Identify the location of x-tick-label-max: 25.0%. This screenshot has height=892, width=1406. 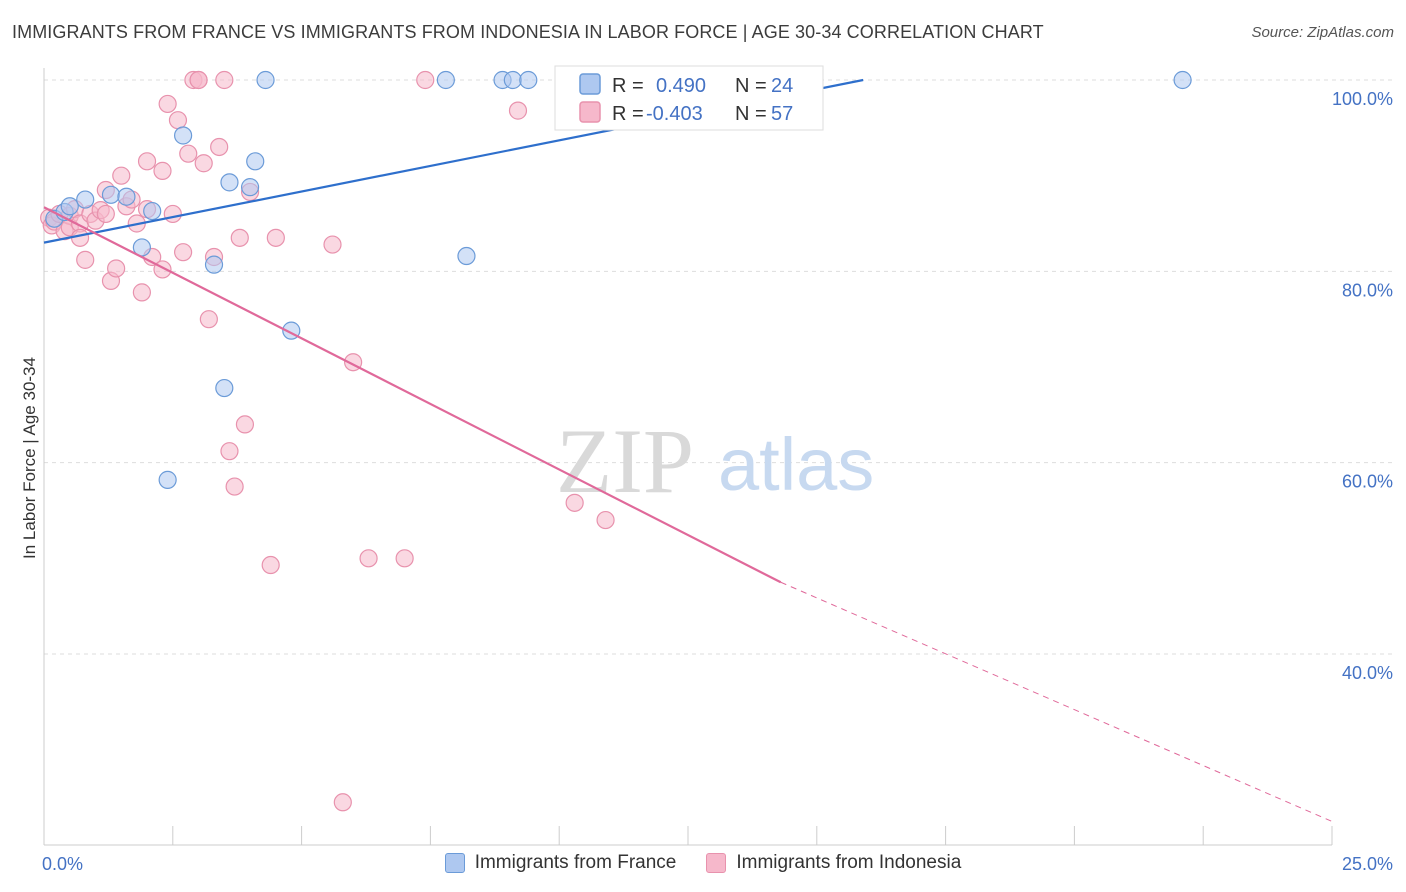
(1367, 864).